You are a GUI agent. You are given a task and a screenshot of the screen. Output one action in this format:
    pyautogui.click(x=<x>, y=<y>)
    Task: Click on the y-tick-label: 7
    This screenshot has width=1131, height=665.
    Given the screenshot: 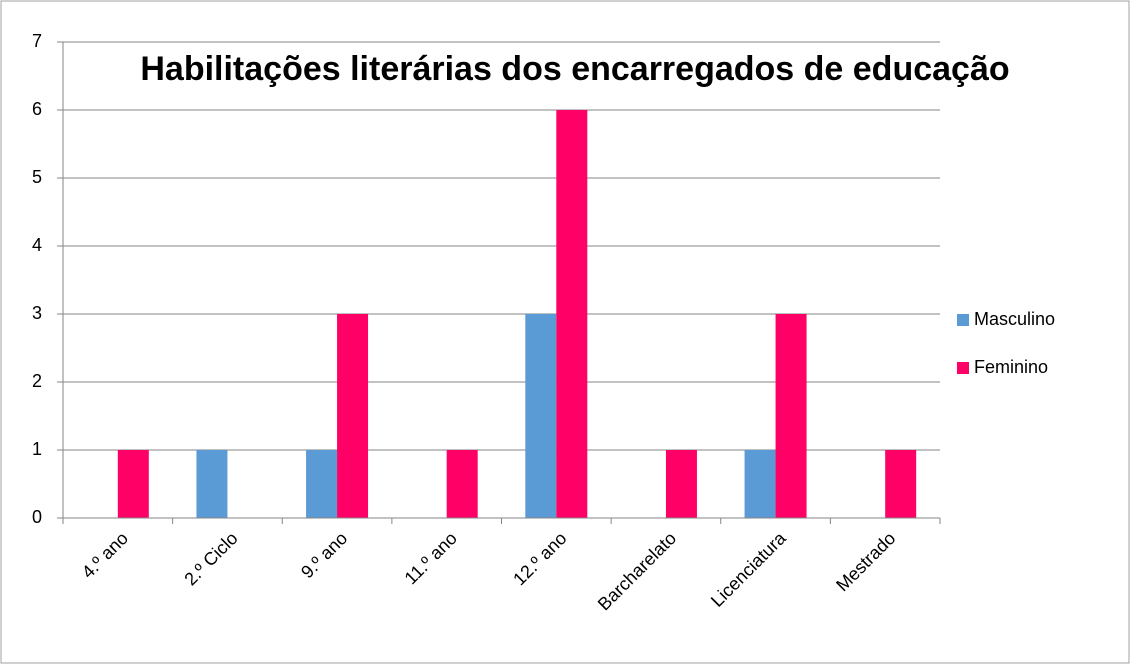 What is the action you would take?
    pyautogui.click(x=37, y=41)
    